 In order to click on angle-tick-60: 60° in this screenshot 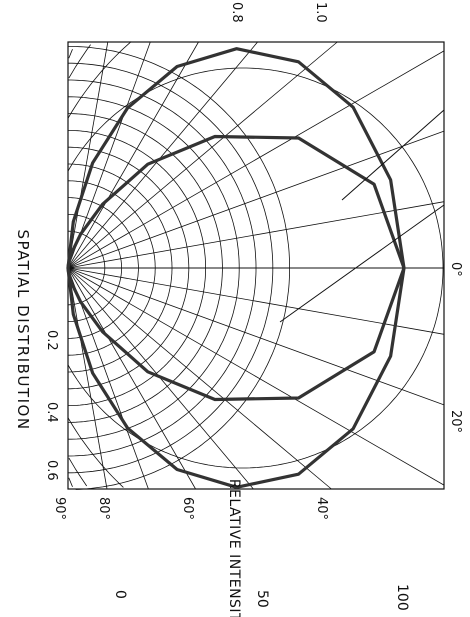, I will do `click(187, 508)`.